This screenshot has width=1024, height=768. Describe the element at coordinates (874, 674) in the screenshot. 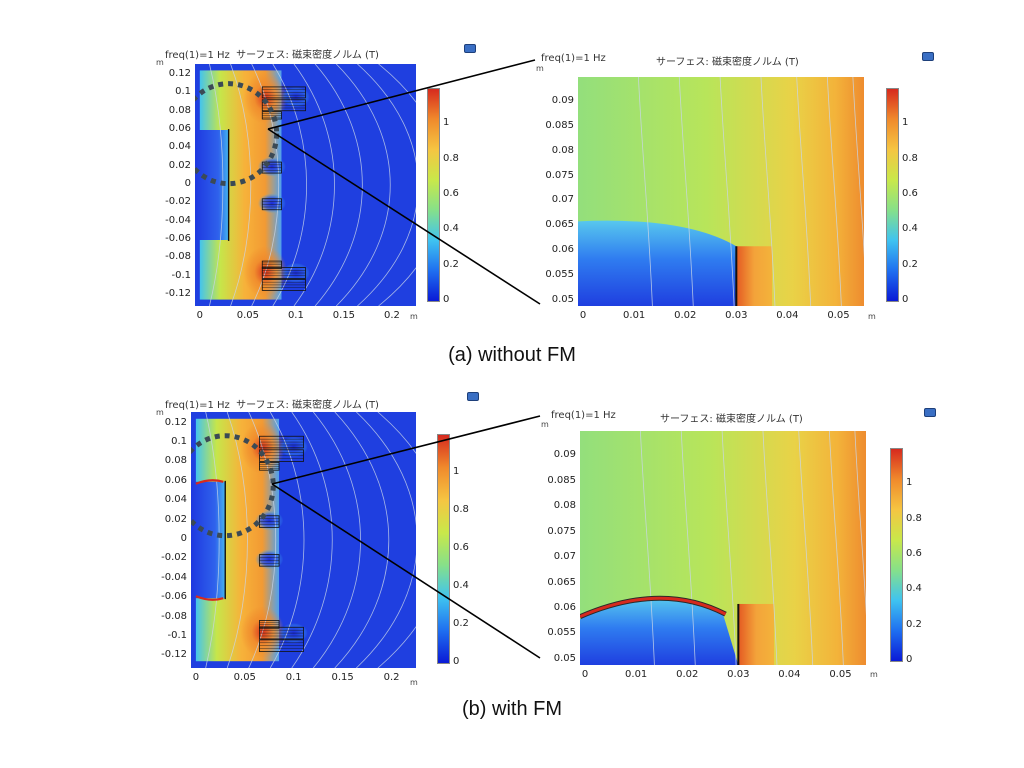

I see `x-unit-label: m` at that location.